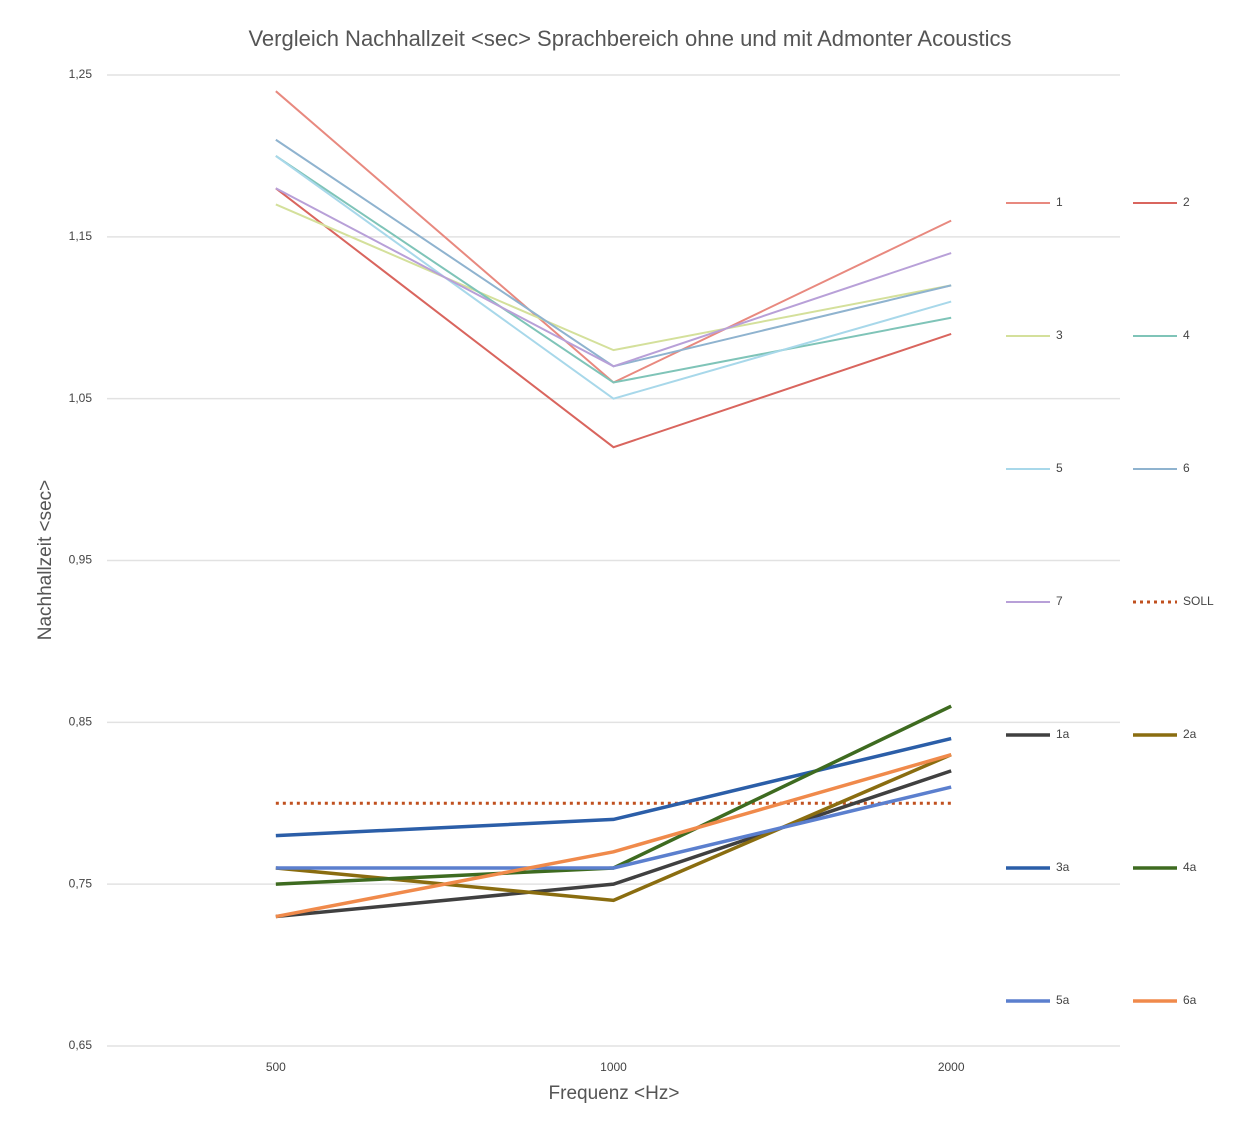 The width and height of the screenshot is (1241, 1122). Describe the element at coordinates (81, 883) in the screenshot. I see `y-tick-label: 0,75` at that location.